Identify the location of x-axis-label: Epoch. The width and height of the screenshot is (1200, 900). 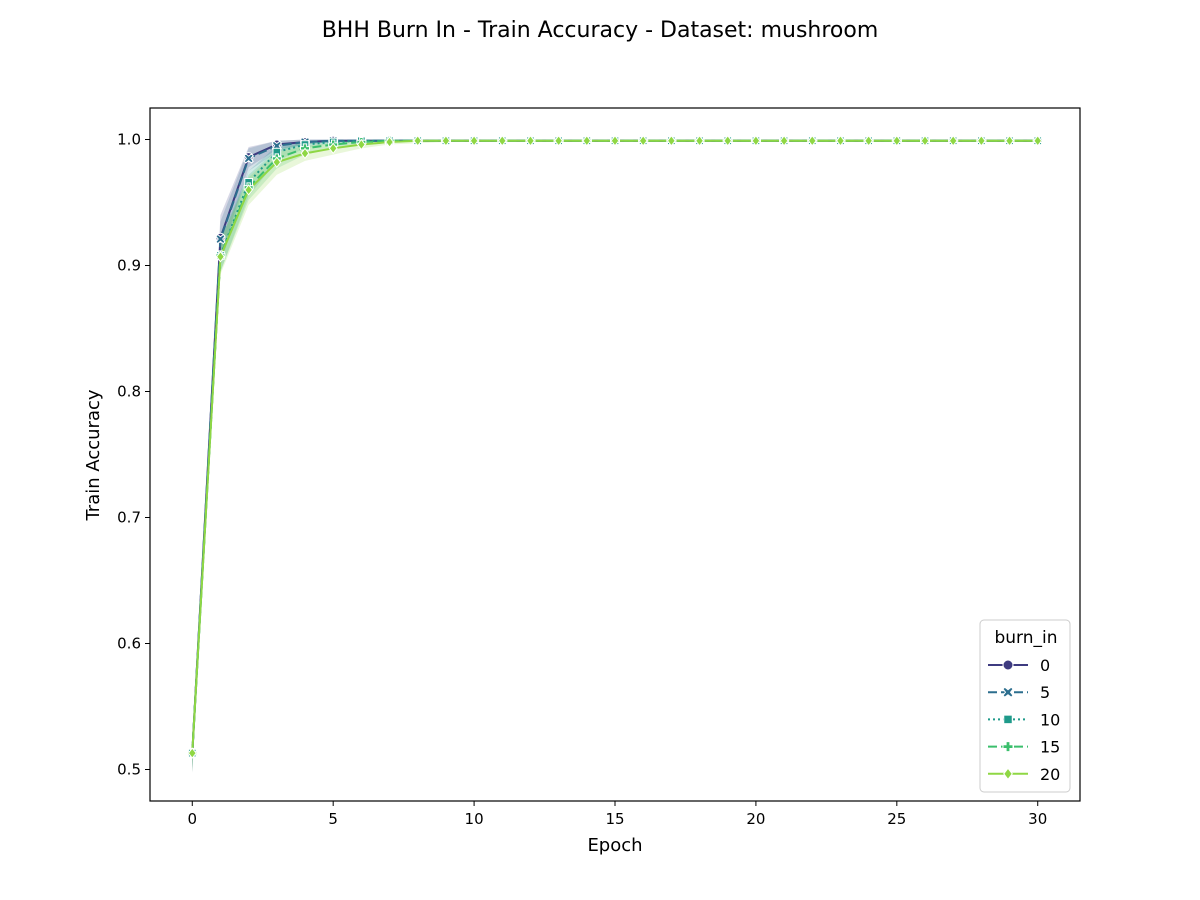
(614, 845).